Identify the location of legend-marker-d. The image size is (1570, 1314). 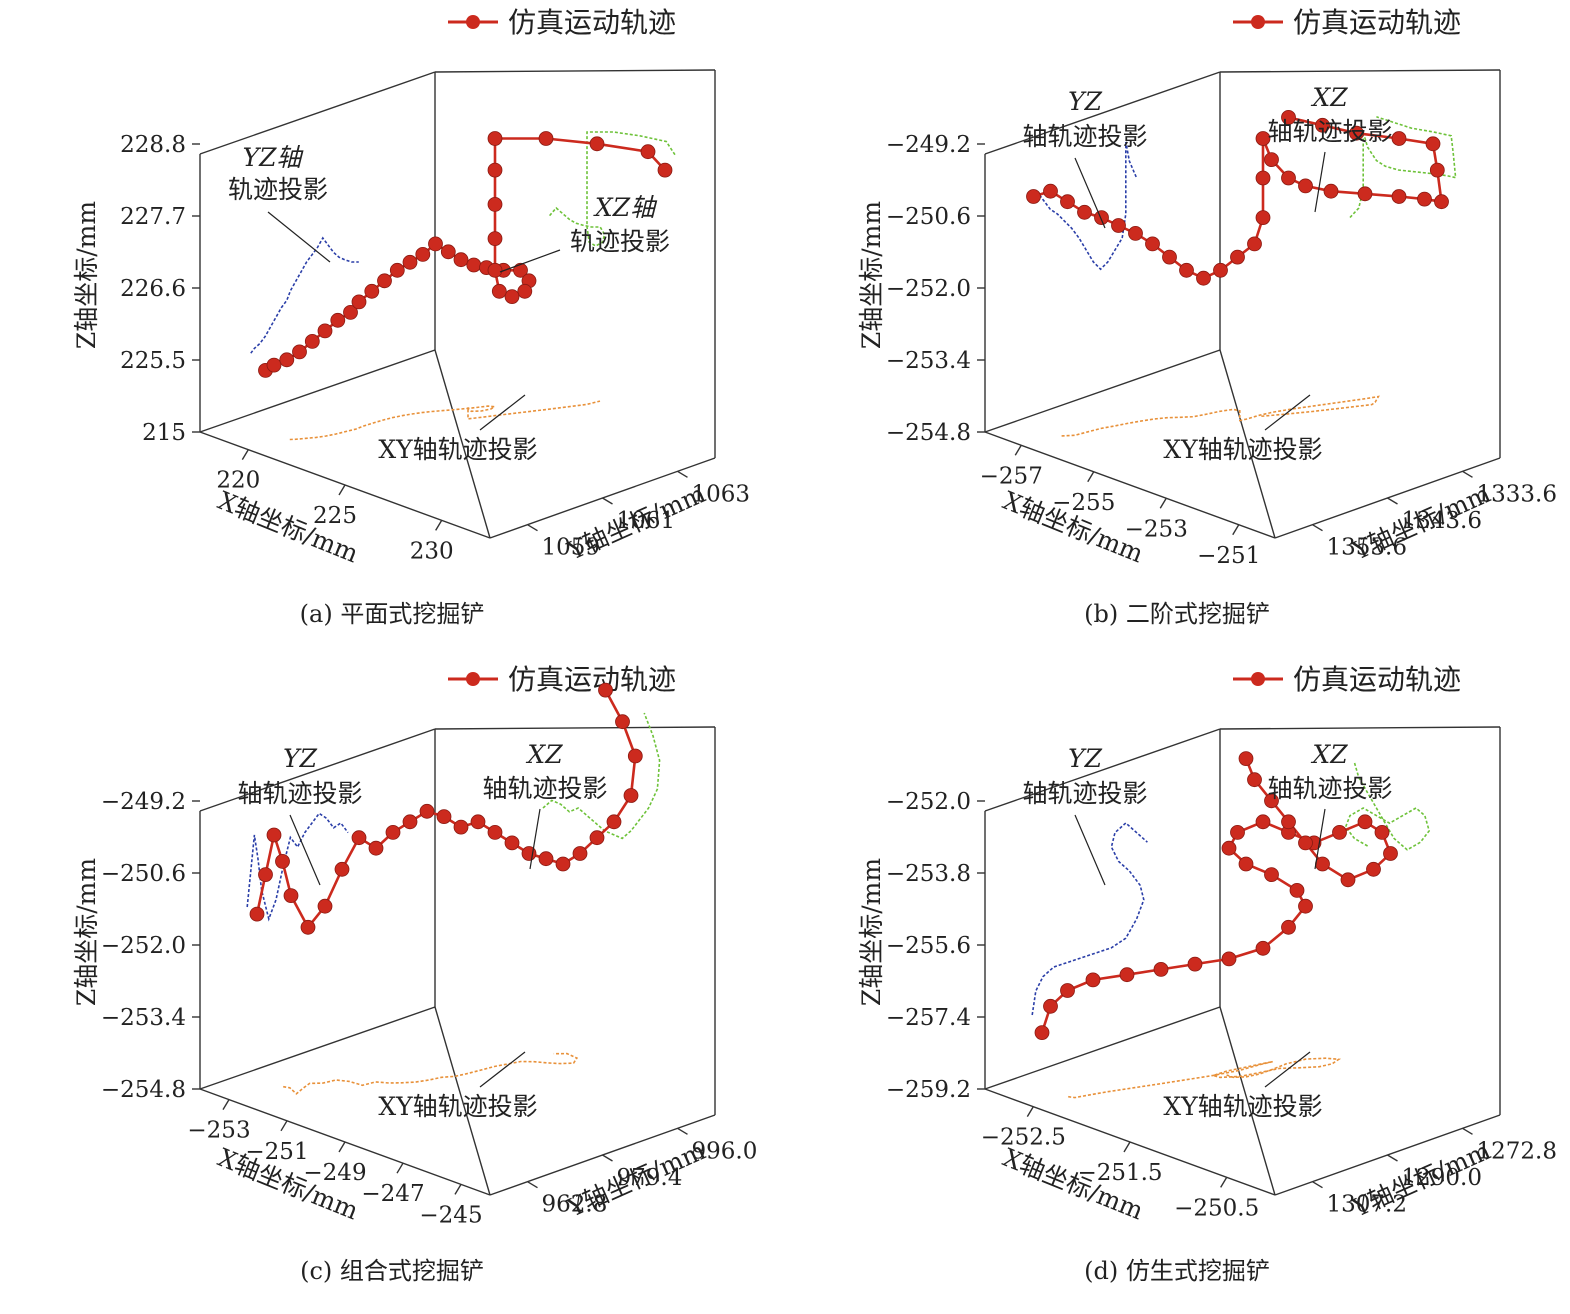
(1258, 679).